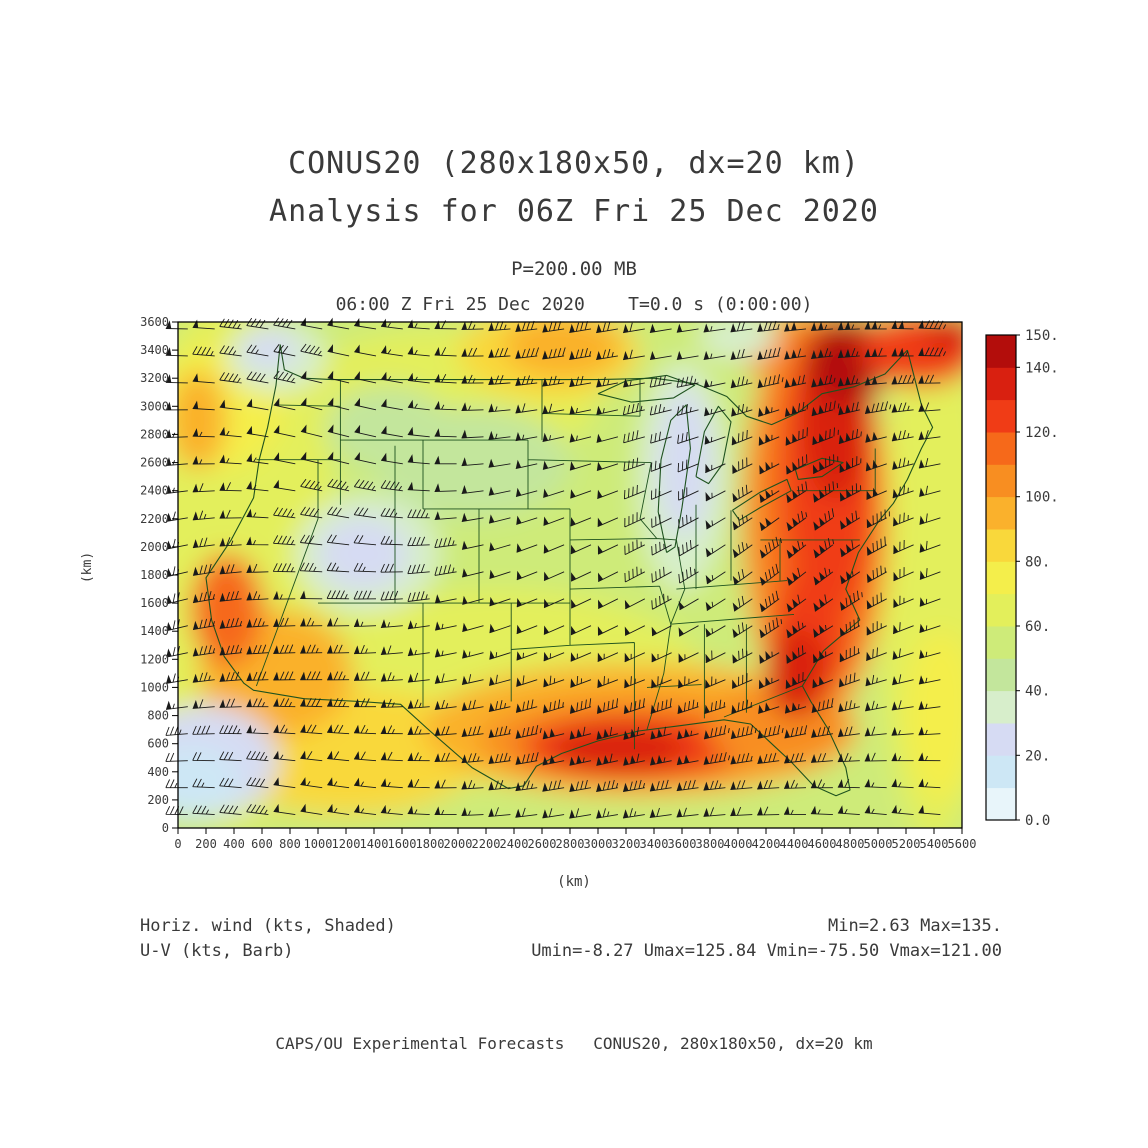  I want to click on barb-field-label: U-V (kts, Barb), so click(217, 951).